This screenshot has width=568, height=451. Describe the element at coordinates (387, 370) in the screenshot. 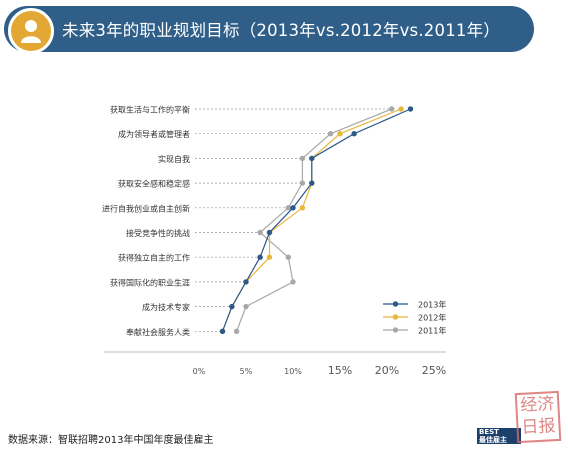

I see `x-tick-label: 20%` at that location.